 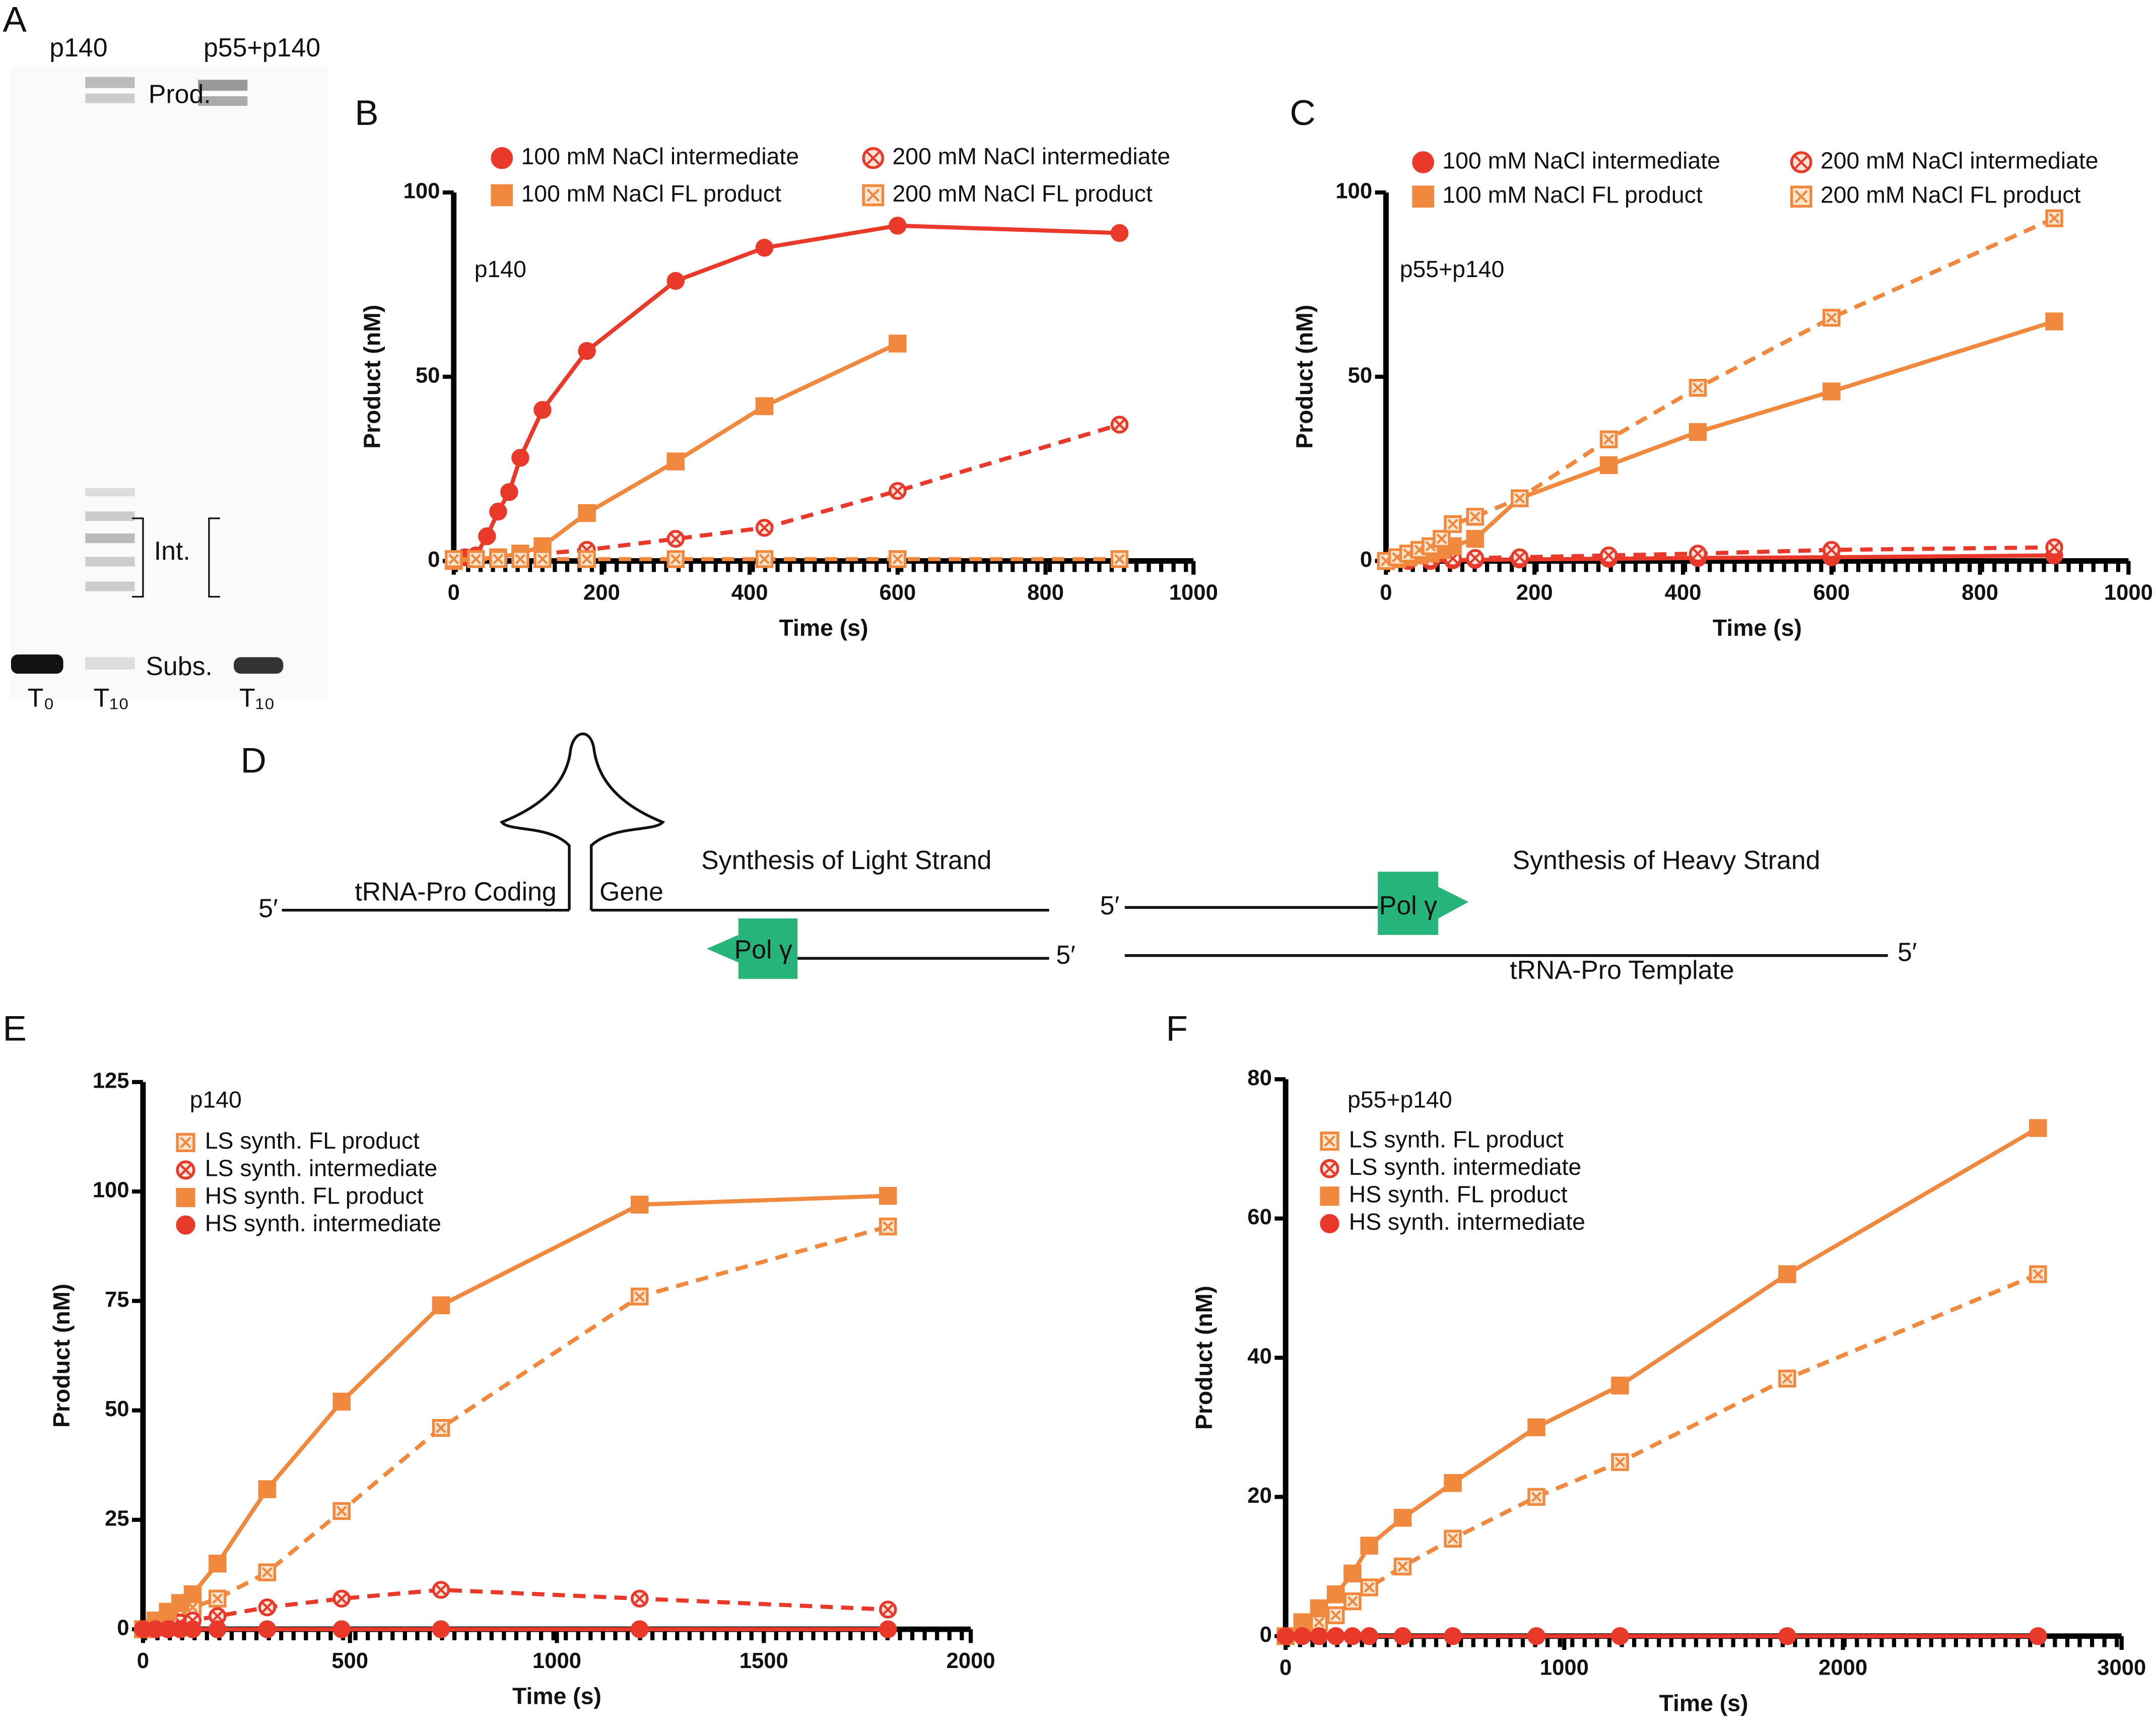 What do you see at coordinates (111, 1080) in the screenshot?
I see `y-tick-label: 125` at bounding box center [111, 1080].